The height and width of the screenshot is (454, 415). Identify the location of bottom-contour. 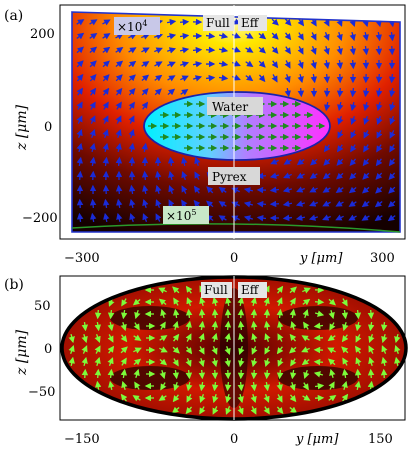
(236, 228).